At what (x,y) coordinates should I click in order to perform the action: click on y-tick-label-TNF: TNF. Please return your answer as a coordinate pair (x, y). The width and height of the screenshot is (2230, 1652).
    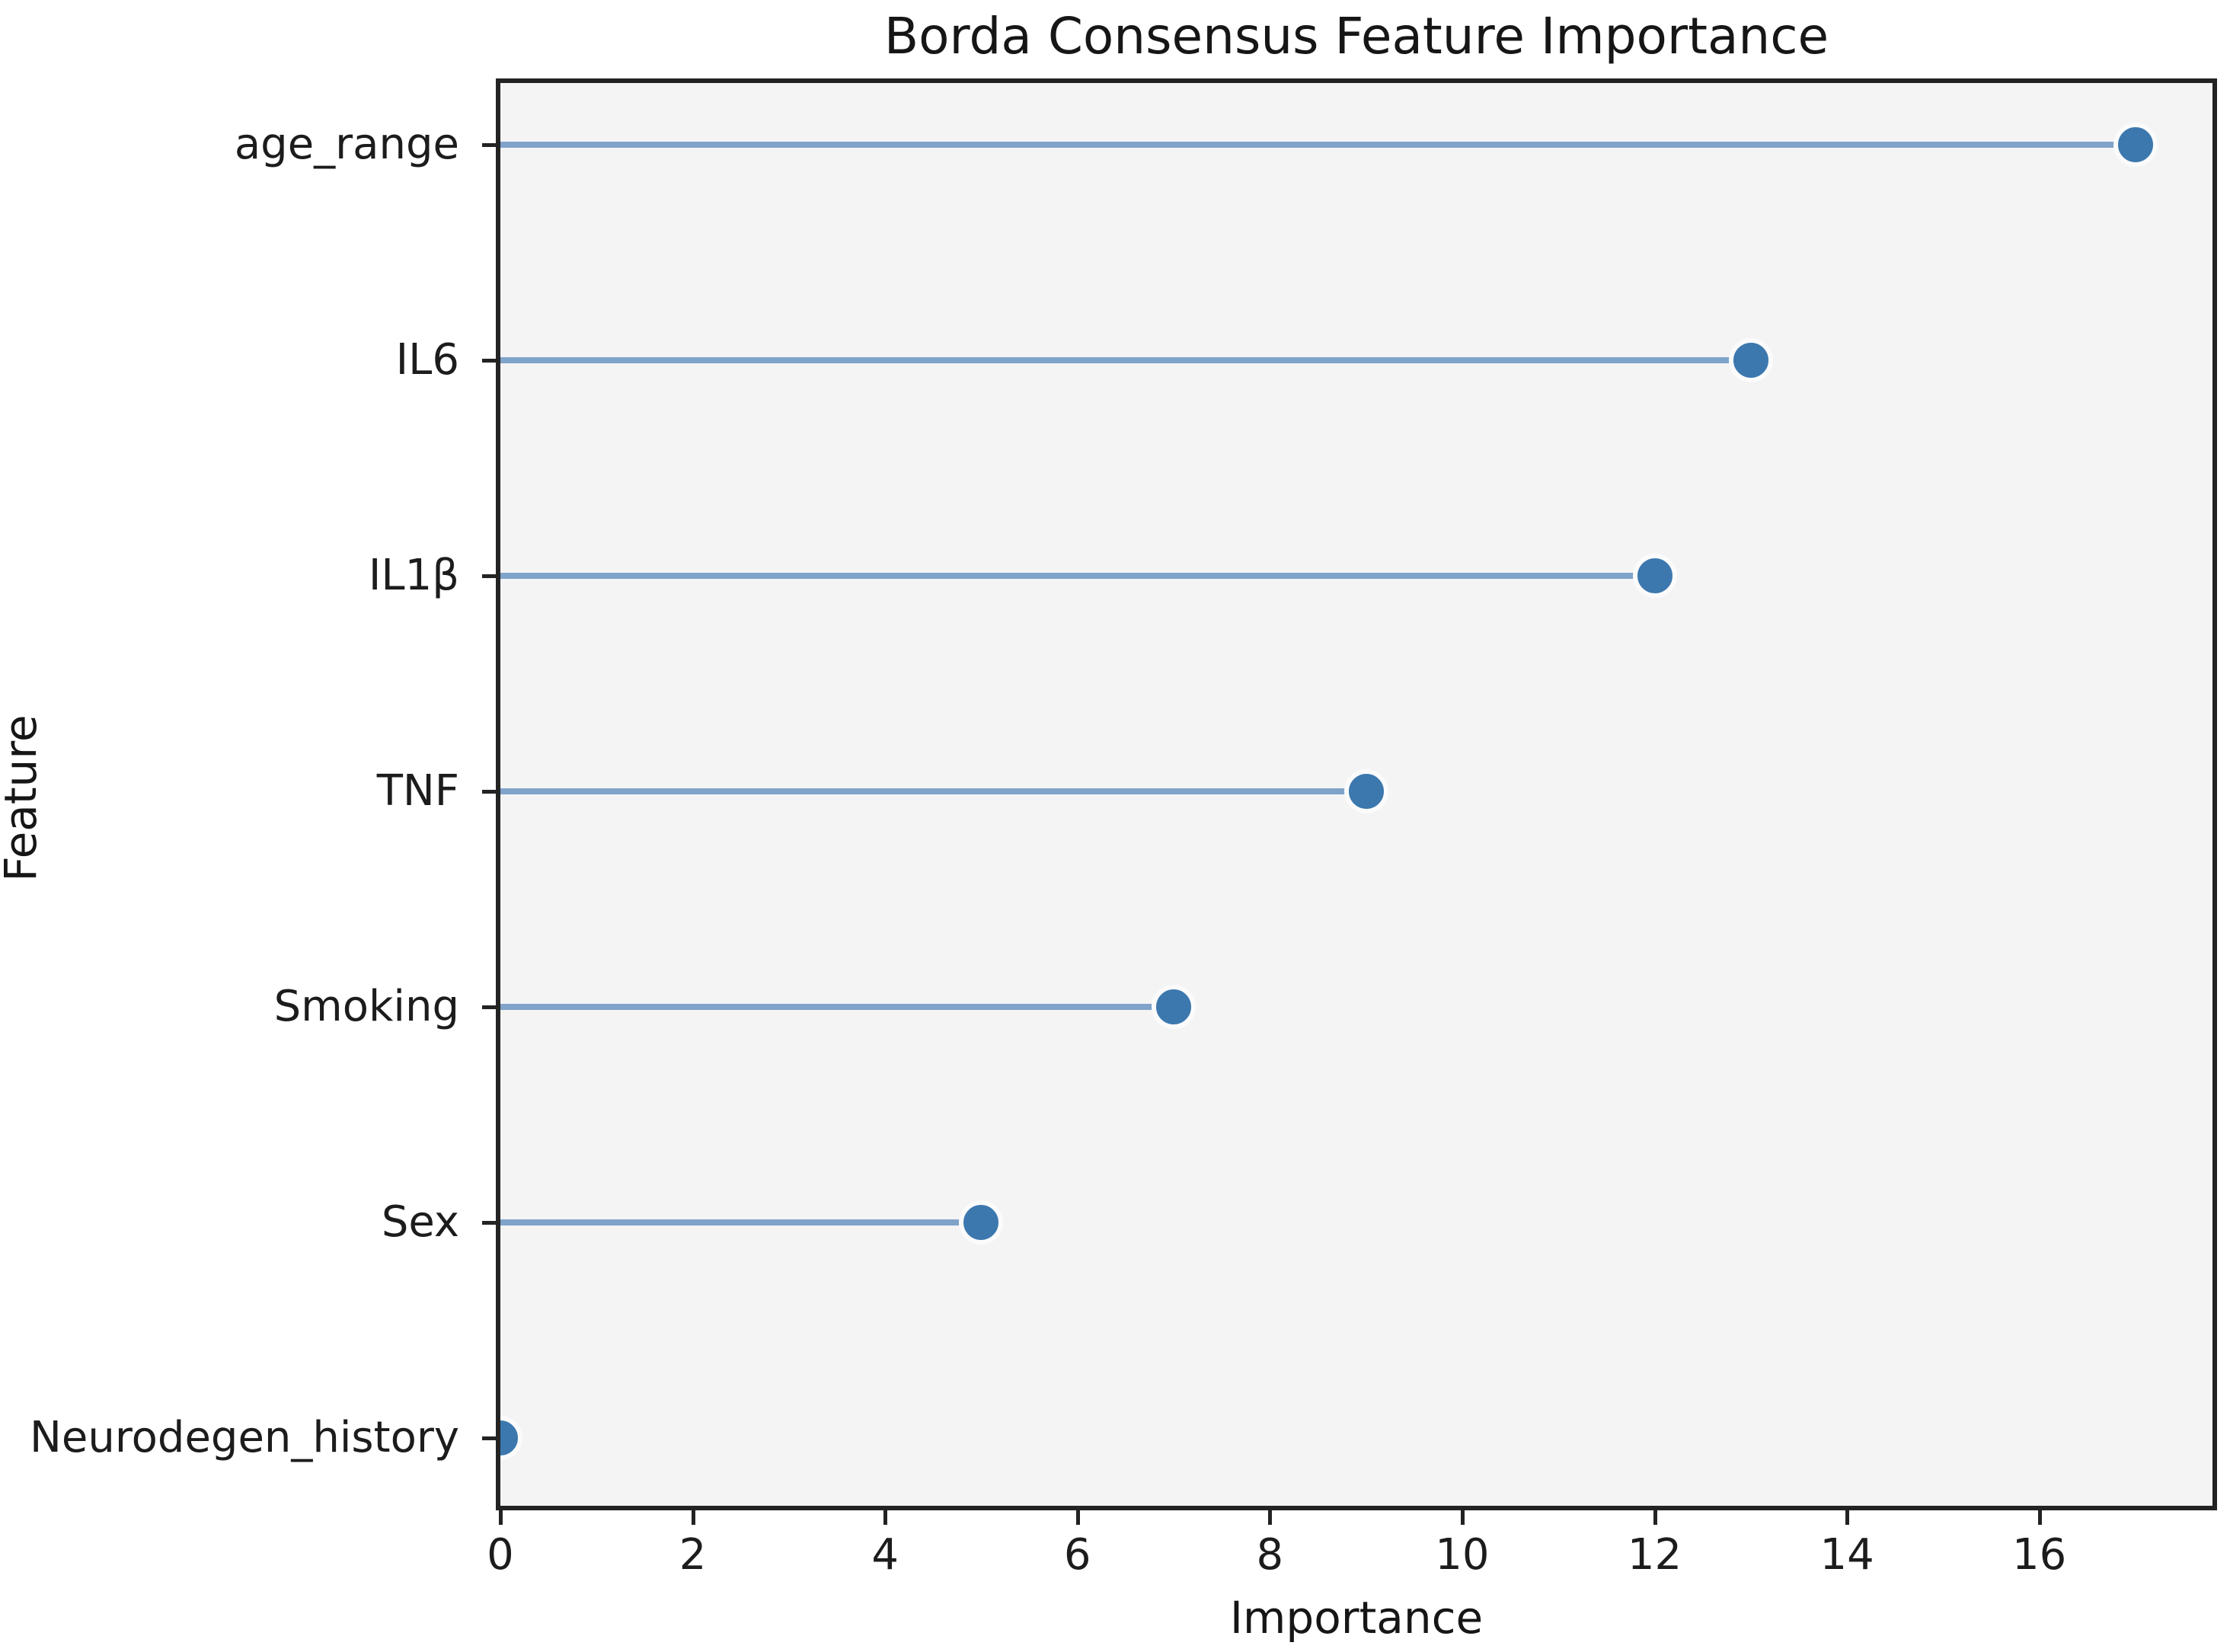
    Looking at the image, I should click on (417, 791).